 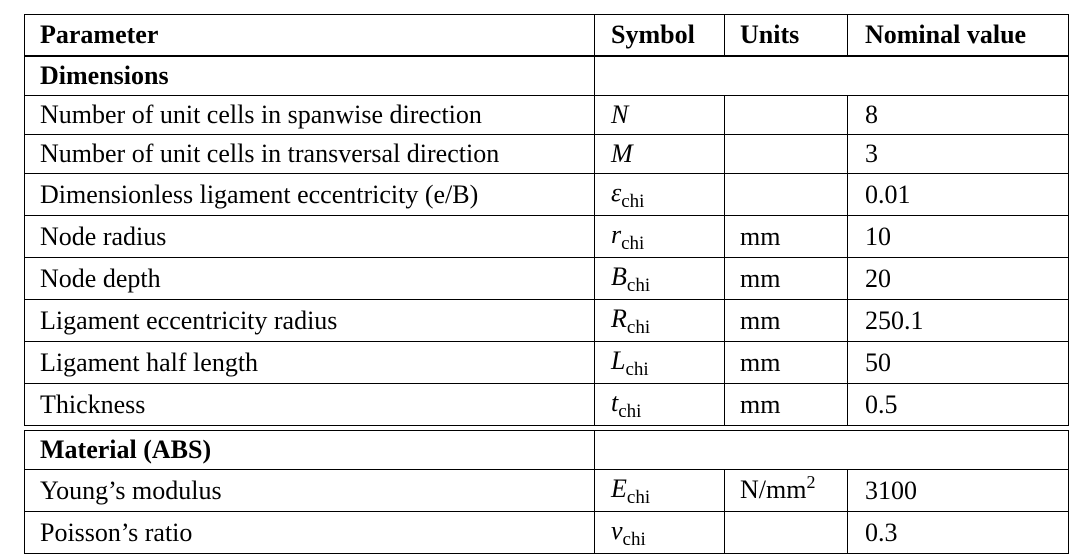 I want to click on nominal-value-cell: 3, so click(x=958, y=154).